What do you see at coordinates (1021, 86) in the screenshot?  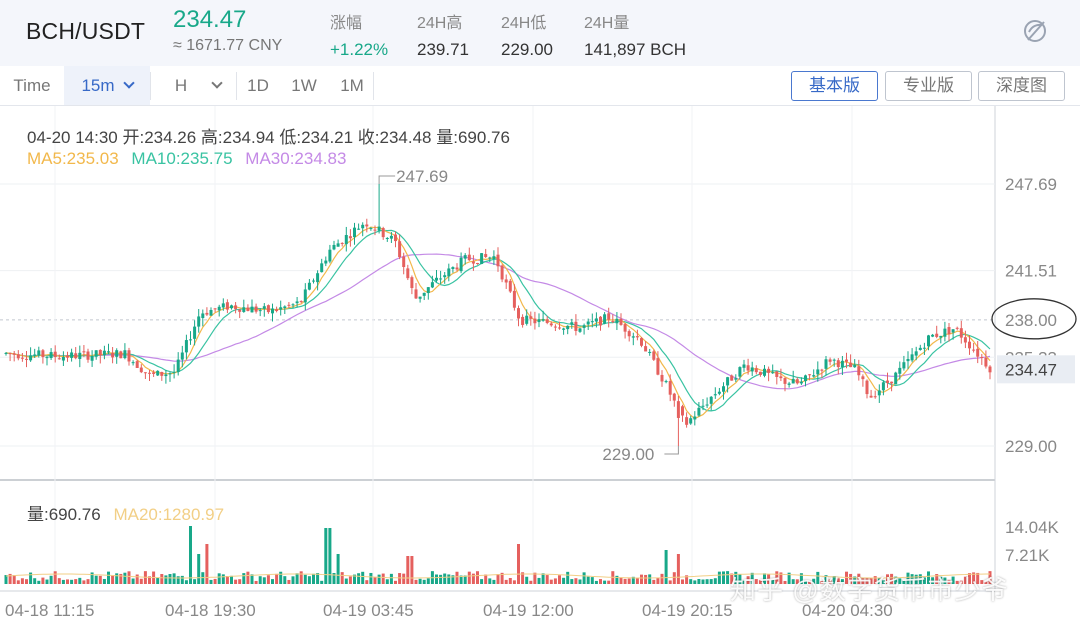 I see `depth-chart-button: 深度图` at bounding box center [1021, 86].